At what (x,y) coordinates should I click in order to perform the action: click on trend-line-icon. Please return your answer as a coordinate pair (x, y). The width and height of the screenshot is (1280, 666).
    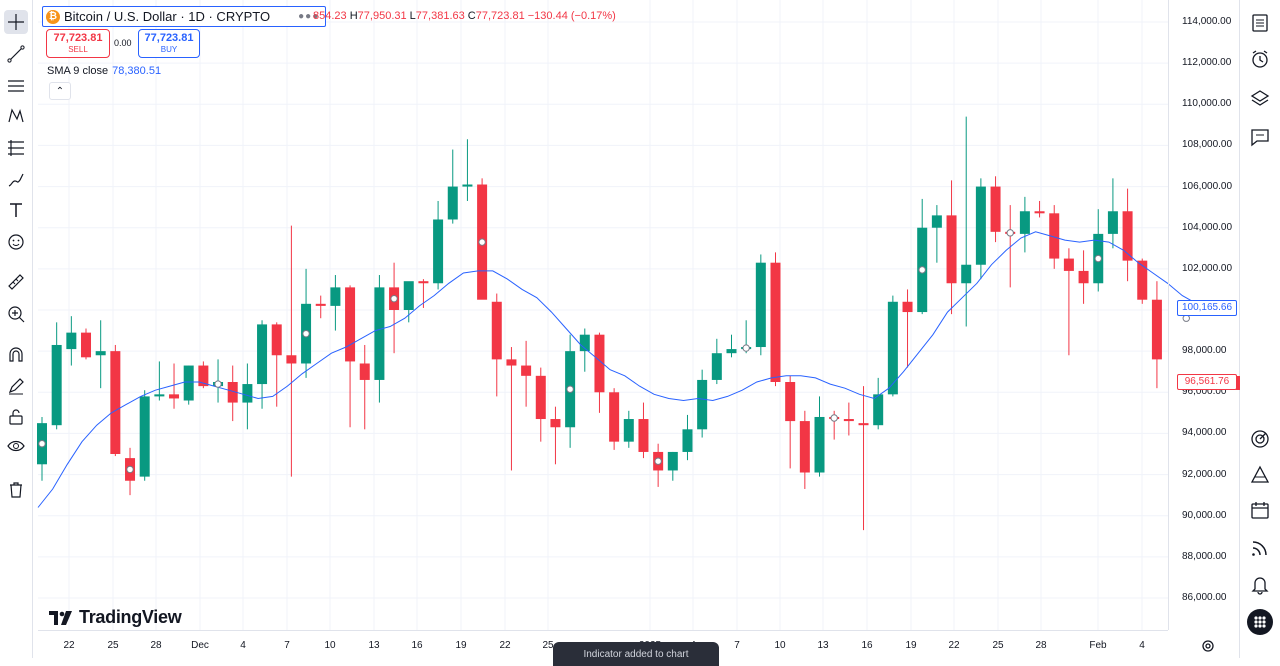
    Looking at the image, I should click on (16, 54).